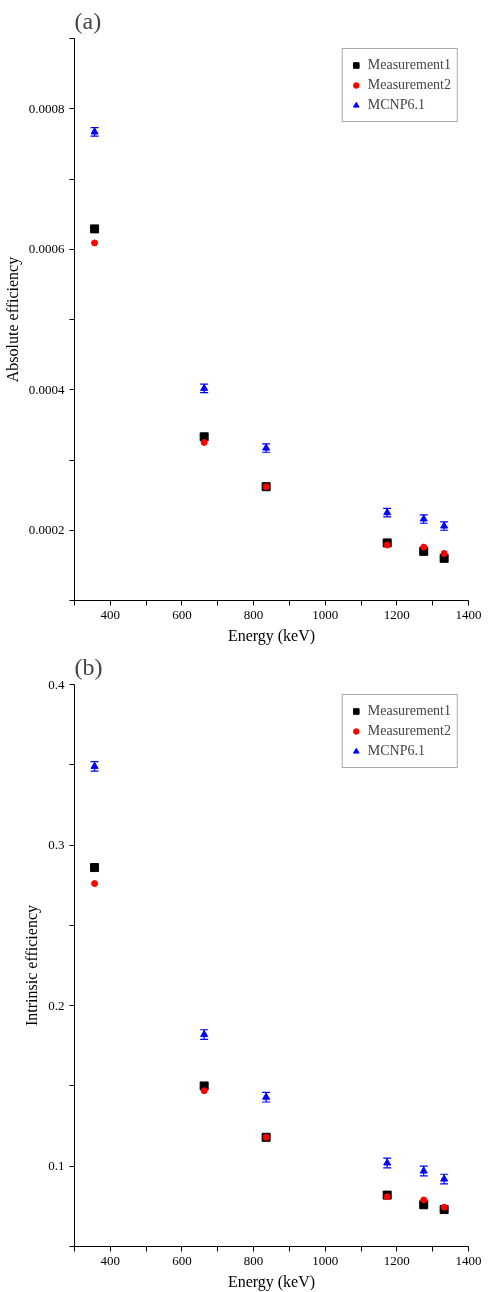 This screenshot has width=493, height=1292. Describe the element at coordinates (88, 20) in the screenshot. I see `chart-title: (a)` at that location.